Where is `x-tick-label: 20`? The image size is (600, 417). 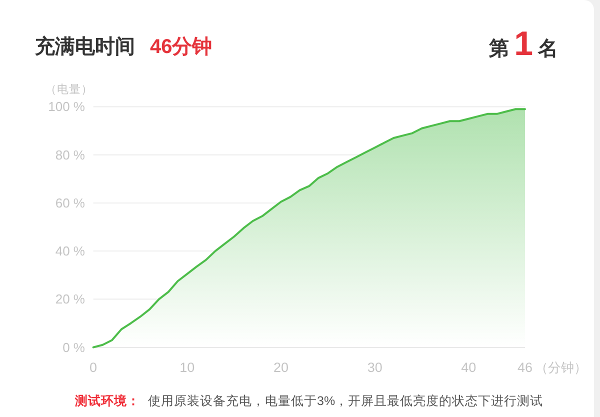
x-tick-label: 20 is located at coordinates (281, 367).